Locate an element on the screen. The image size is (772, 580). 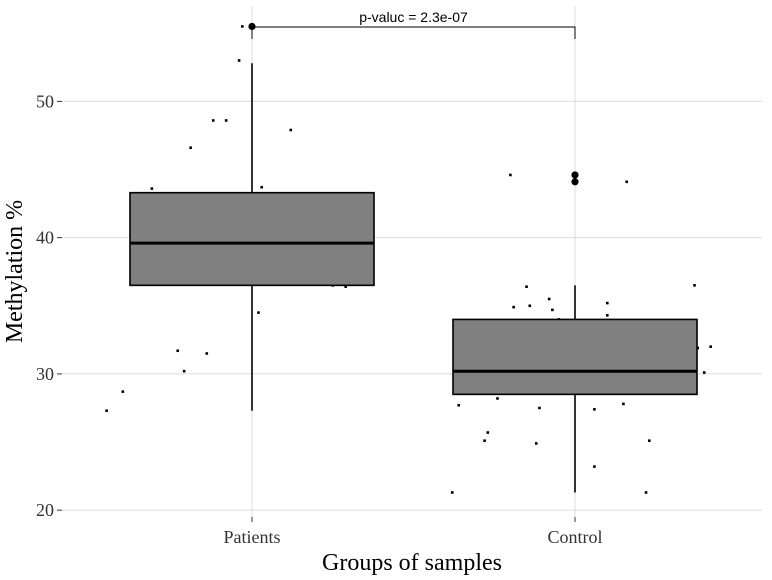
p-value-label: p-valuc = 2.3e-07 is located at coordinates (413, 17).